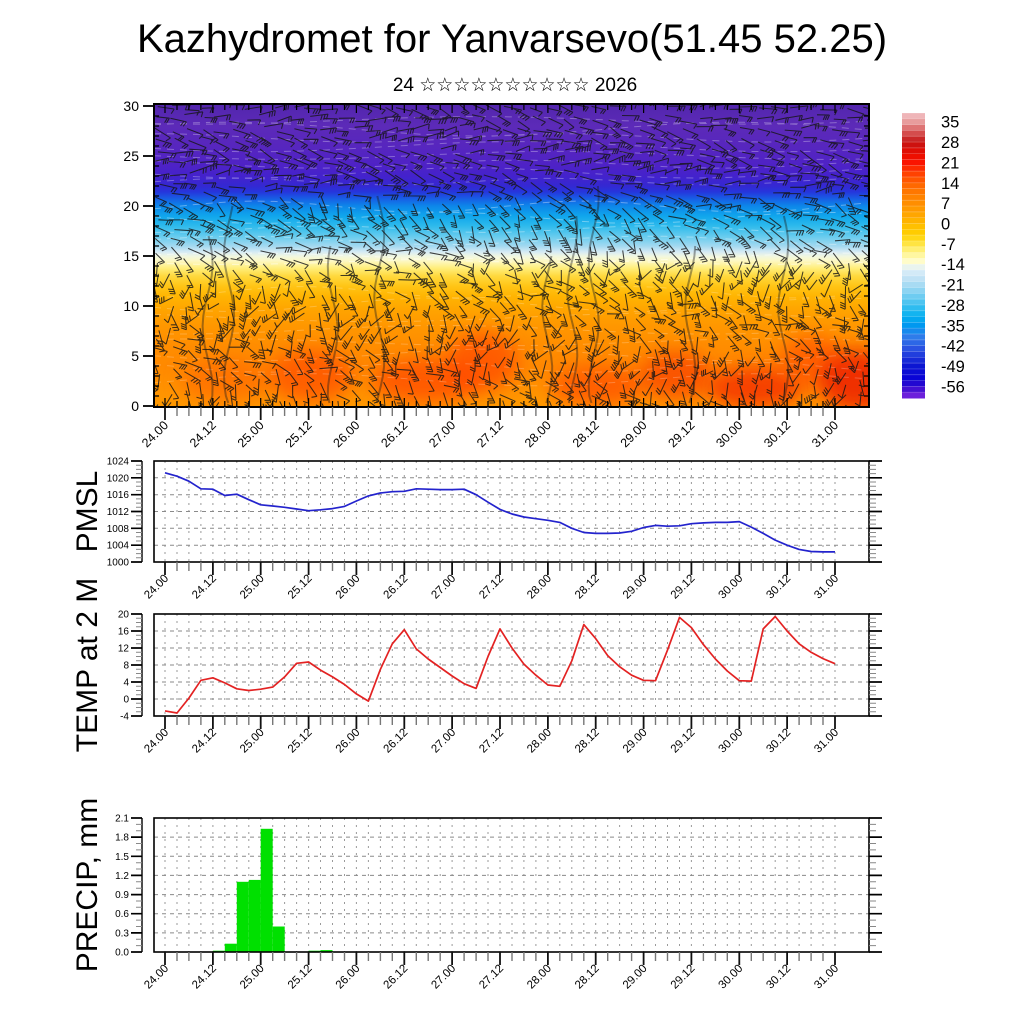 This screenshot has height=1024, width=1024. Describe the element at coordinates (945, 225) in the screenshot. I see `colorbar-label: 0` at that location.